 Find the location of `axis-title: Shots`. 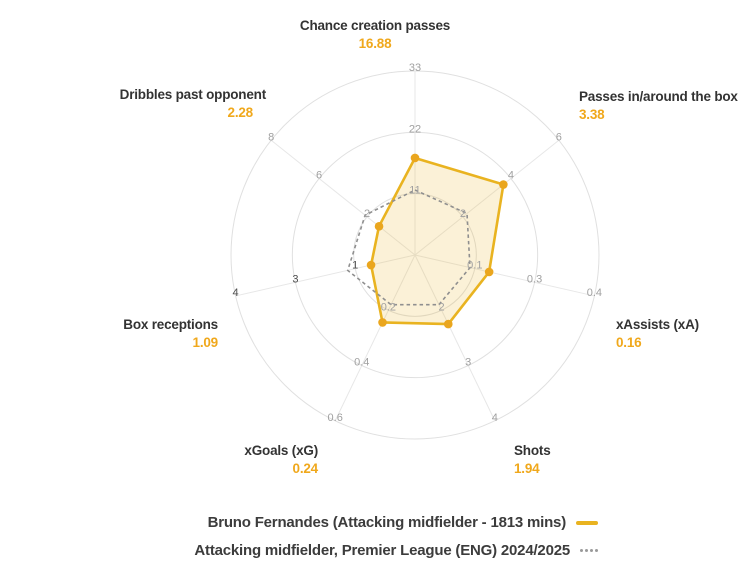

axis-title: Shots is located at coordinates (532, 450).